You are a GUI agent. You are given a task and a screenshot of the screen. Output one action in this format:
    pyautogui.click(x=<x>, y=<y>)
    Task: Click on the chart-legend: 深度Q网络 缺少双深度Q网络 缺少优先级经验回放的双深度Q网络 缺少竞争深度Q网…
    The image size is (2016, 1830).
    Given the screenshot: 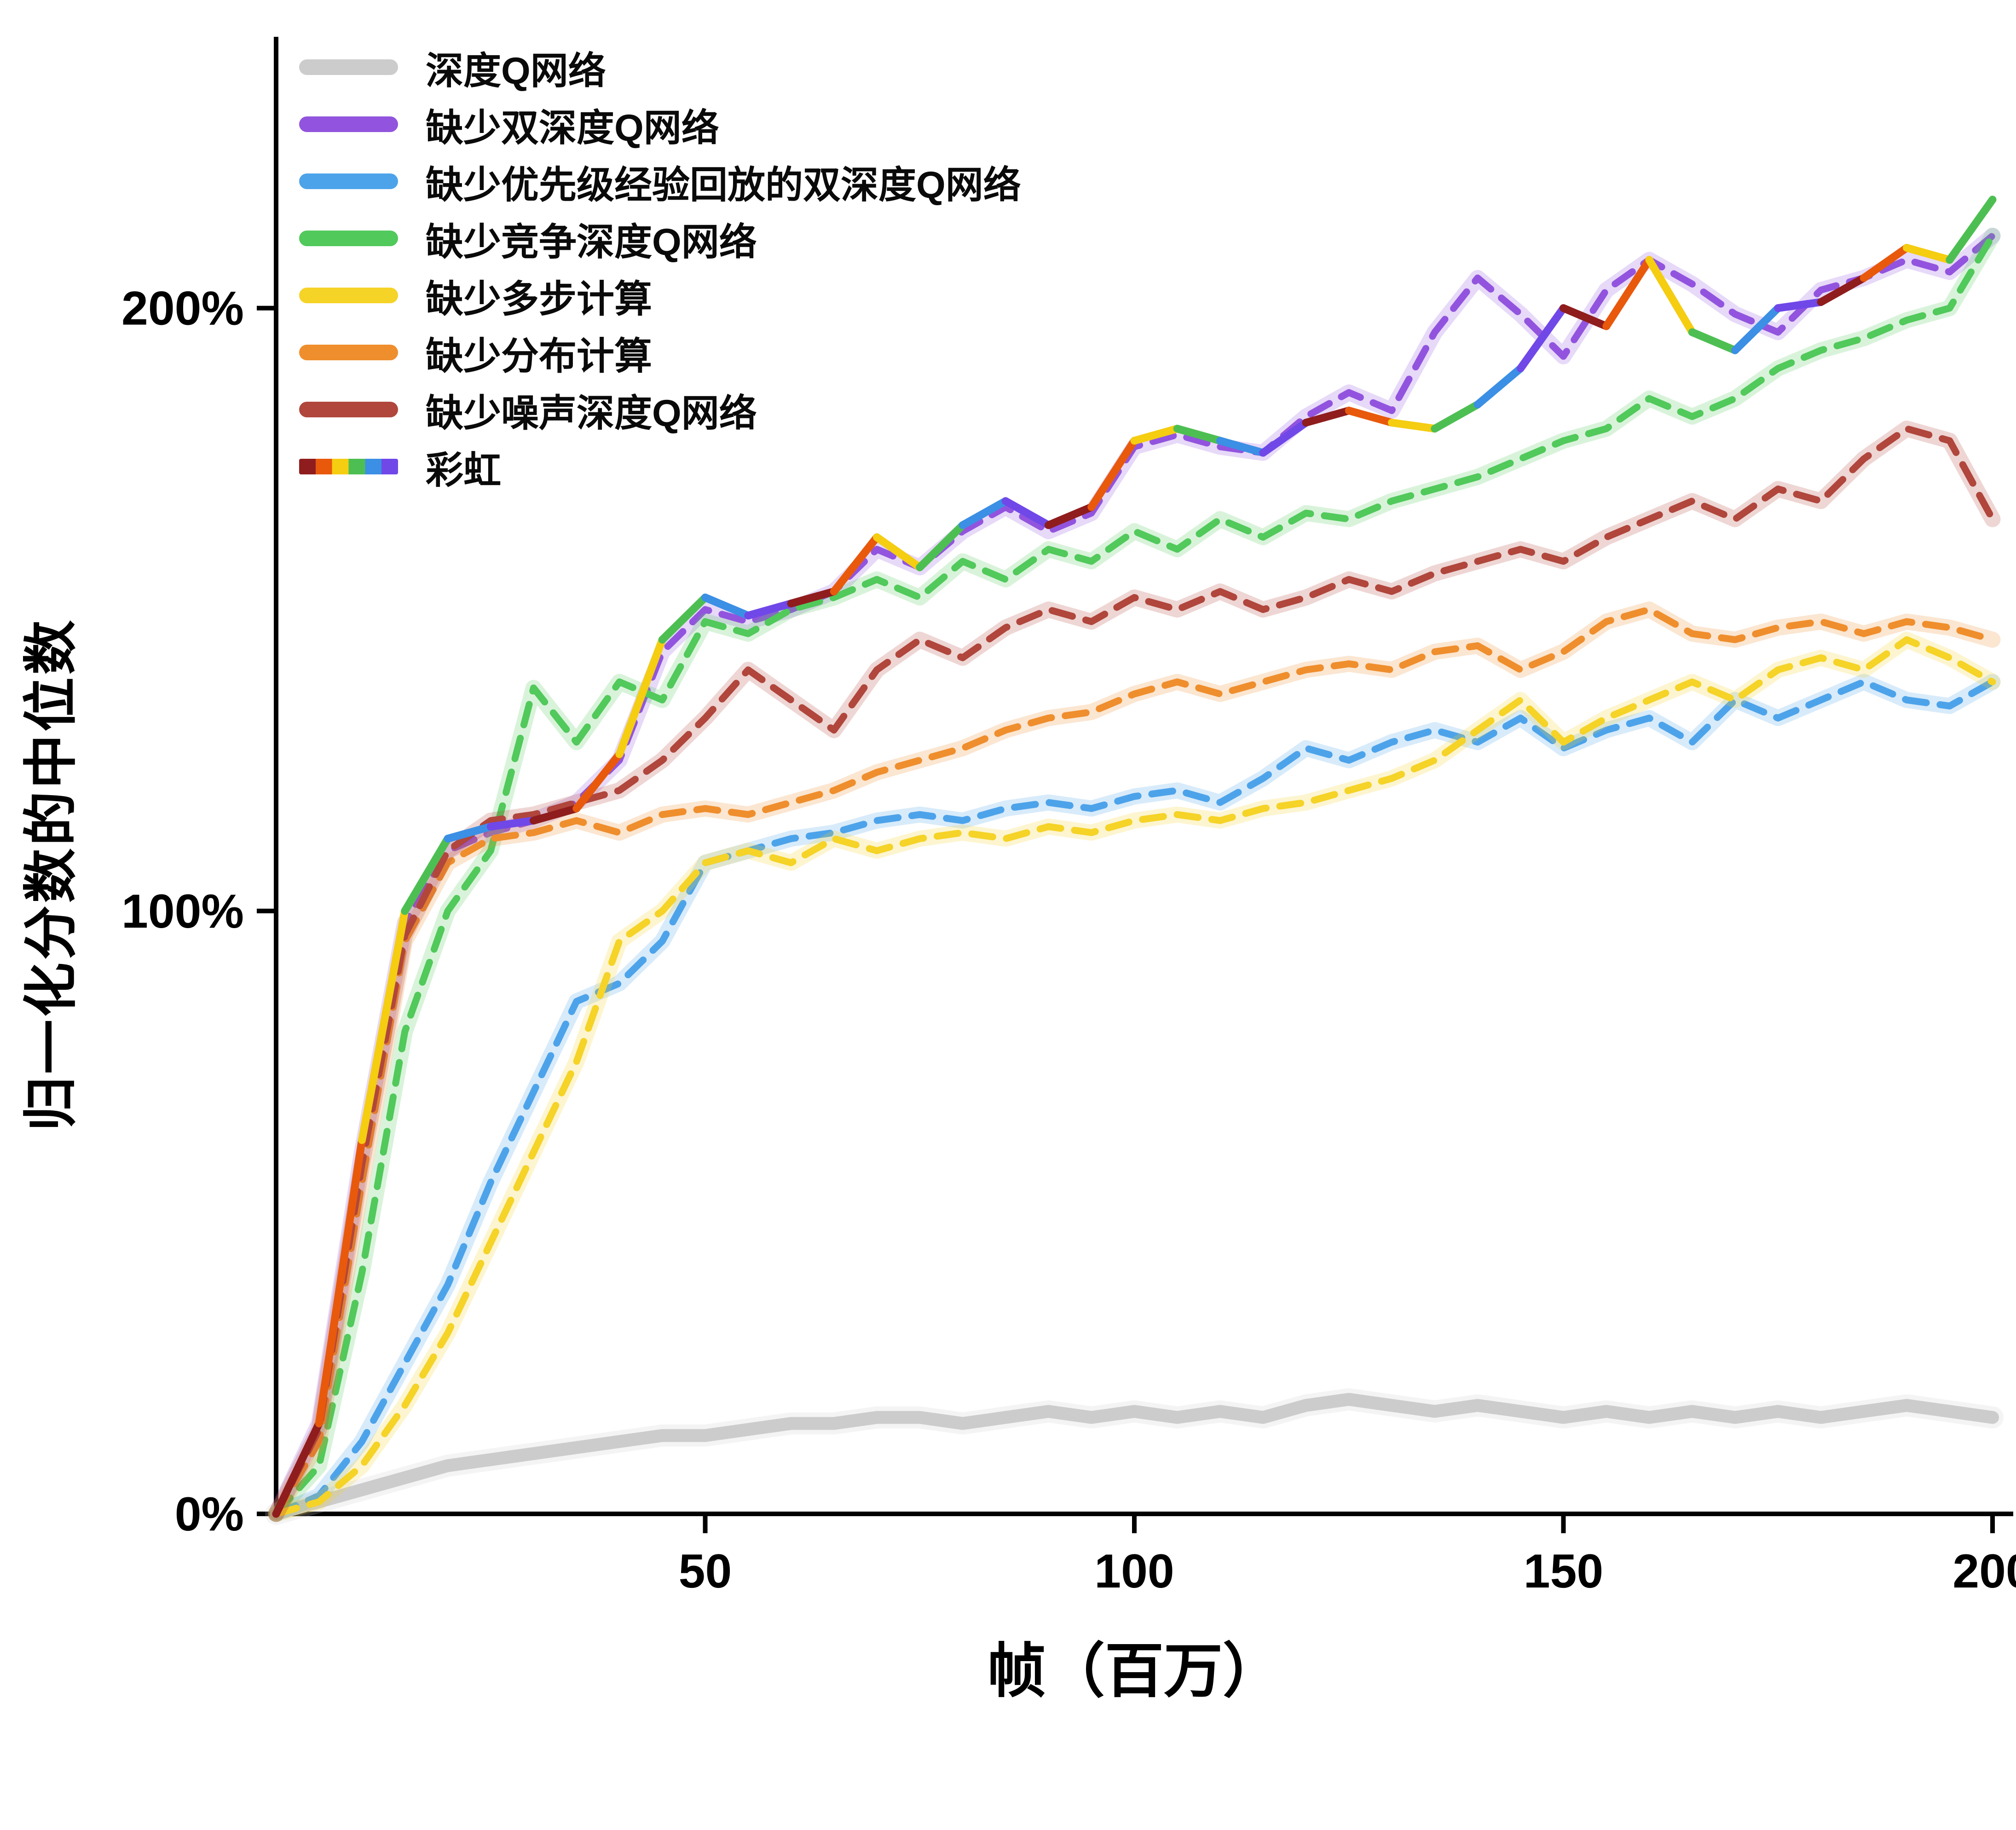 What is the action you would take?
    pyautogui.click(x=660, y=268)
    